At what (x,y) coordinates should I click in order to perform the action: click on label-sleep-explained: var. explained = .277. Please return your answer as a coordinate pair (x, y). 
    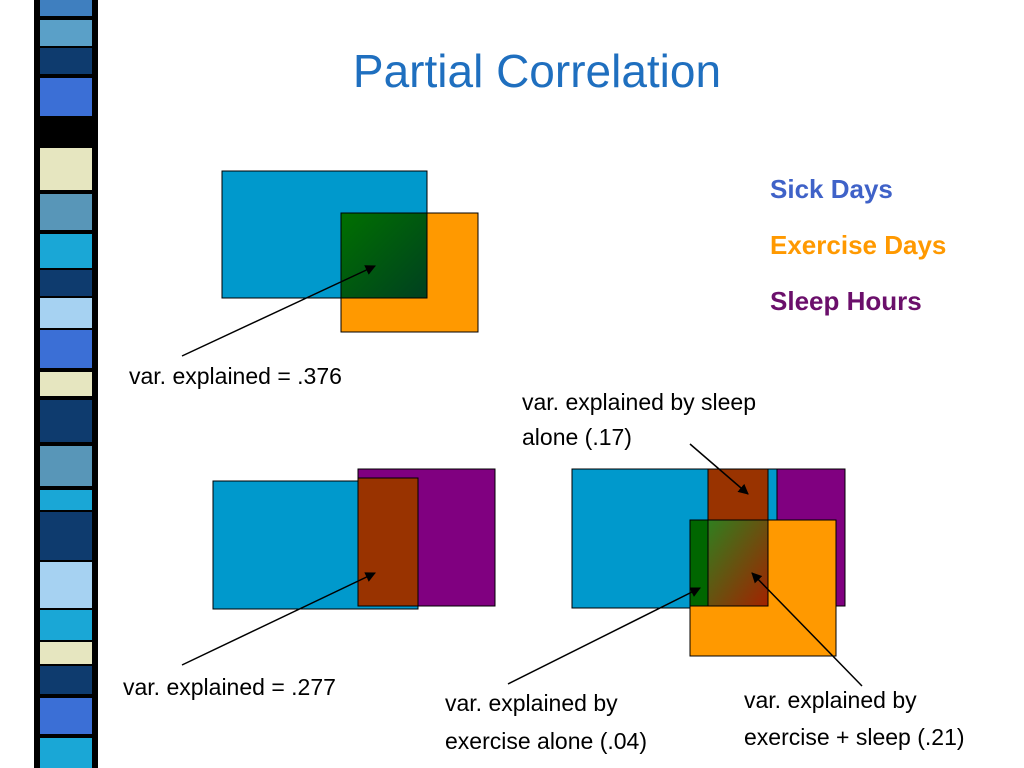
    Looking at the image, I should click on (229, 687).